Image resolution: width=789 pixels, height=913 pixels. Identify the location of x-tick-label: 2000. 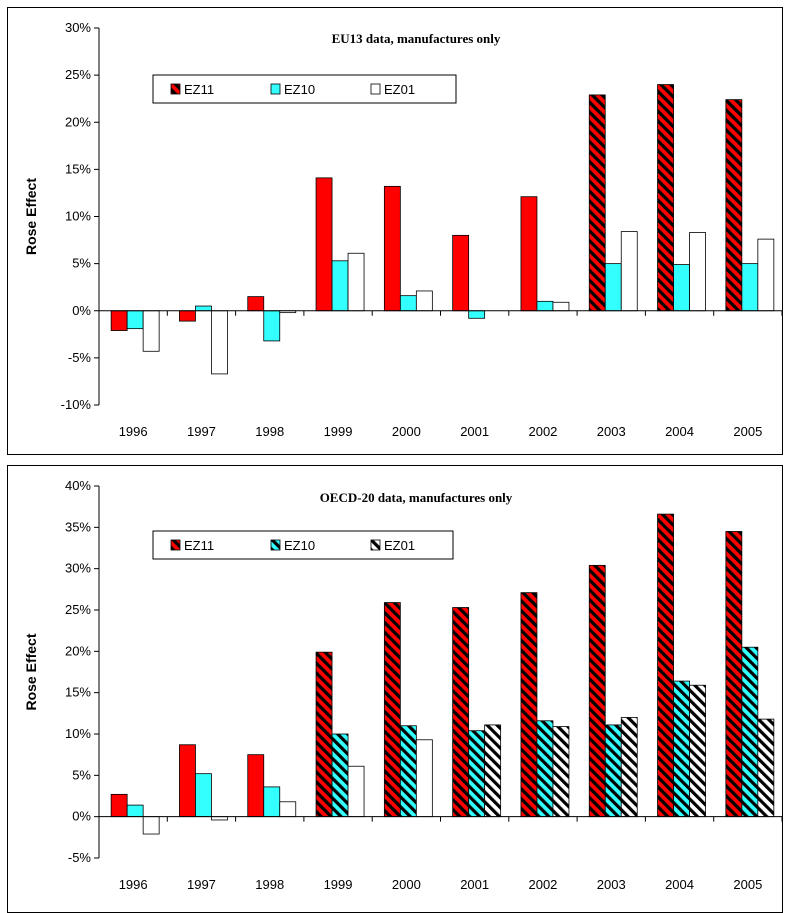
(406, 884).